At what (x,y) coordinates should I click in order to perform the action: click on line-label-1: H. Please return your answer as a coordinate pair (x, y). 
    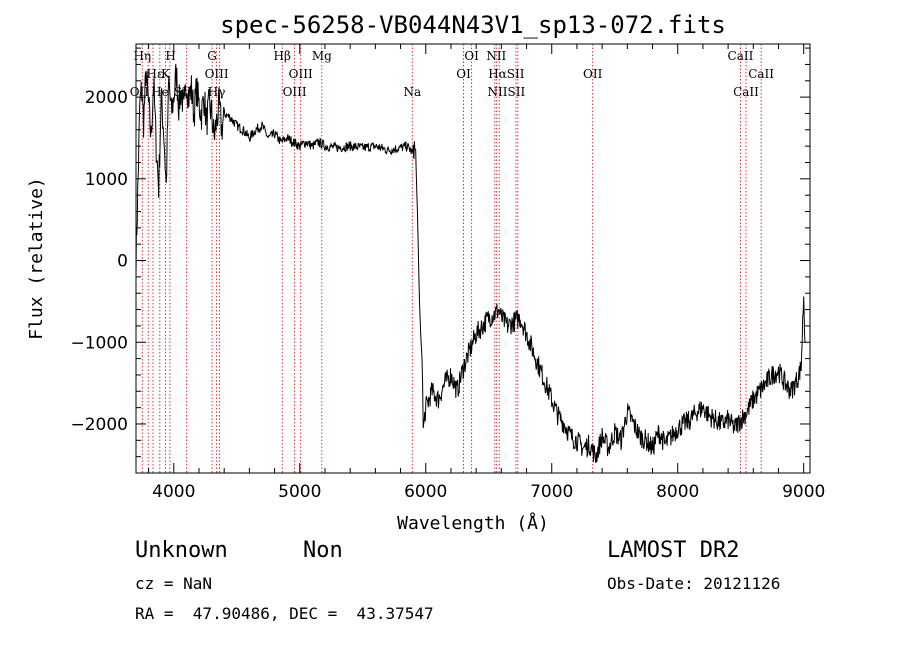
    Looking at the image, I should click on (170, 56).